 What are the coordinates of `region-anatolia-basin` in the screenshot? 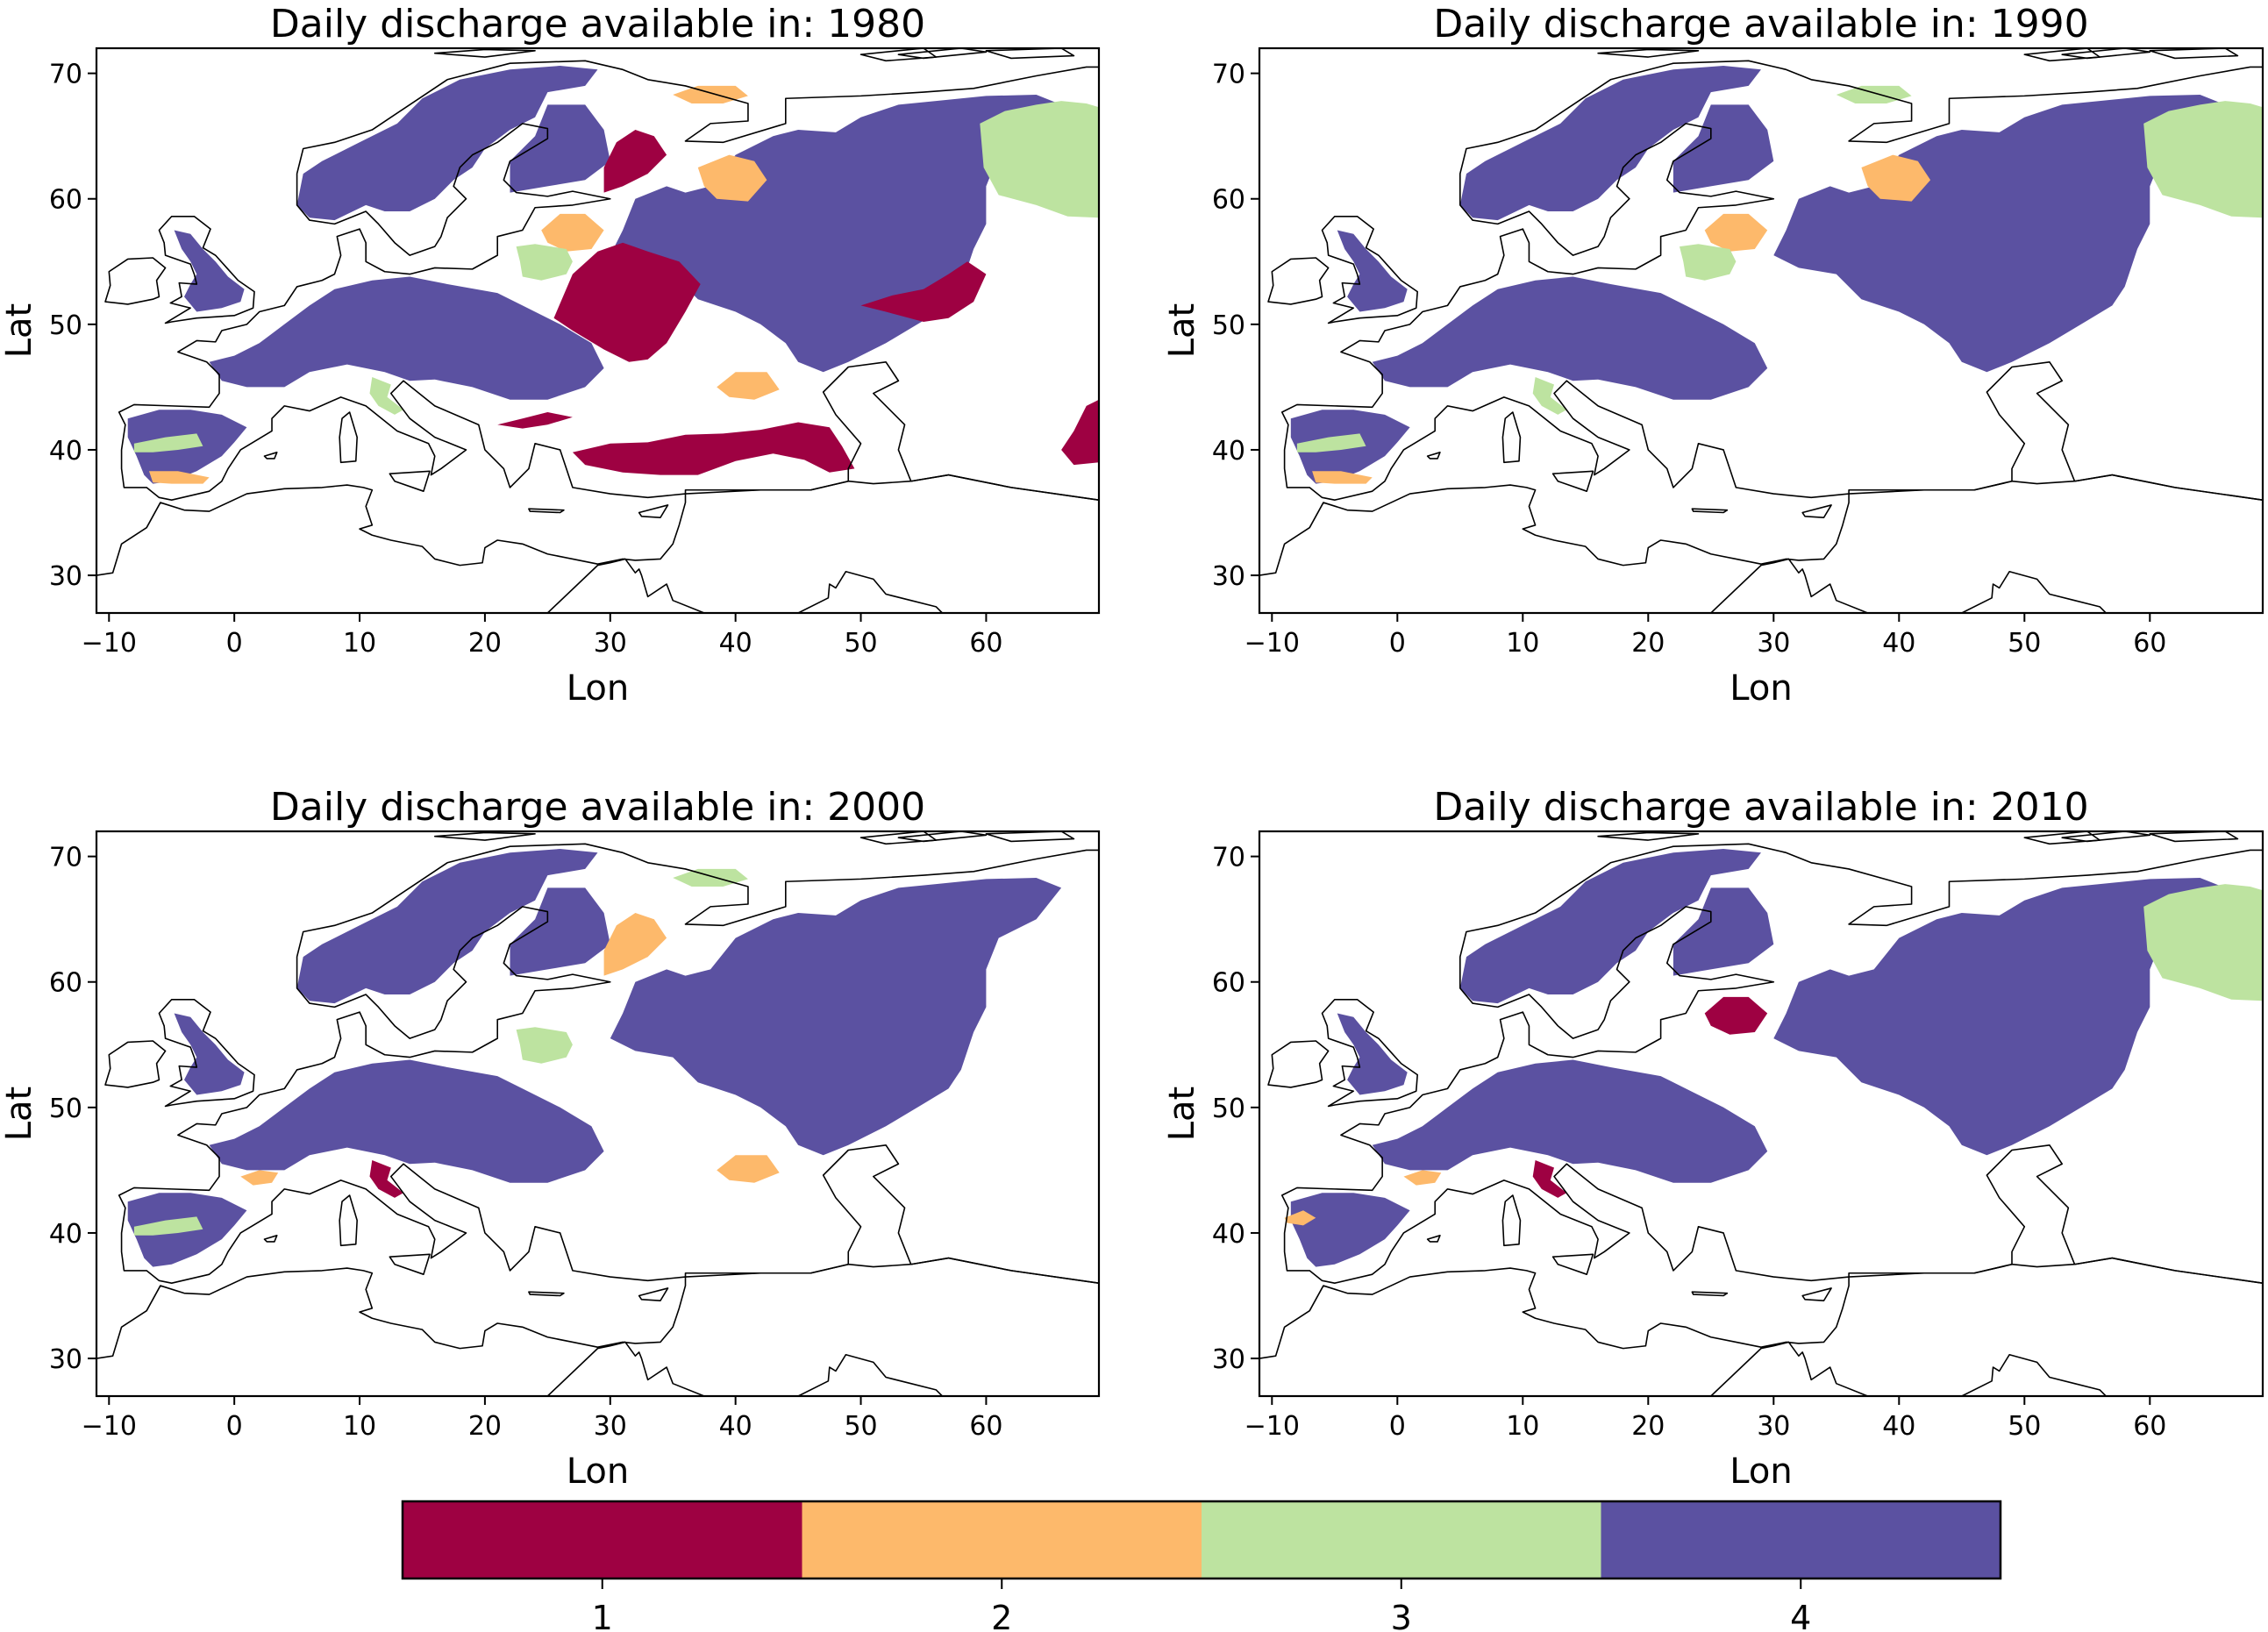 It's located at (713, 448).